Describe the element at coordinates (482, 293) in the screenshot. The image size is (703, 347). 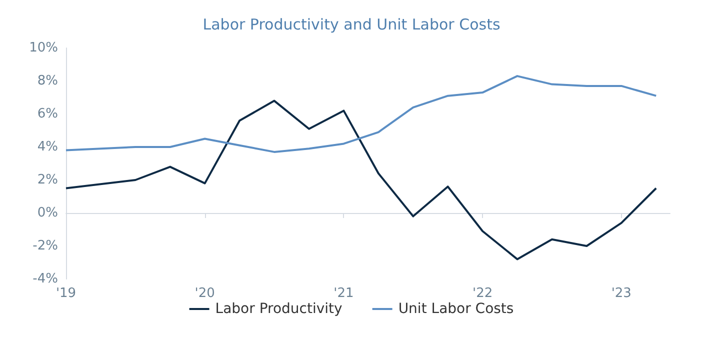
I see `x-tick-label: '22` at that location.